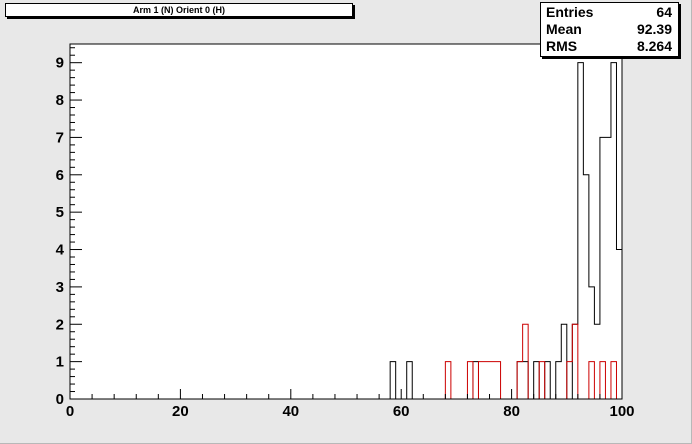 This screenshot has width=692, height=444. What do you see at coordinates (60, 399) in the screenshot?
I see `y-tick-label: 0` at bounding box center [60, 399].